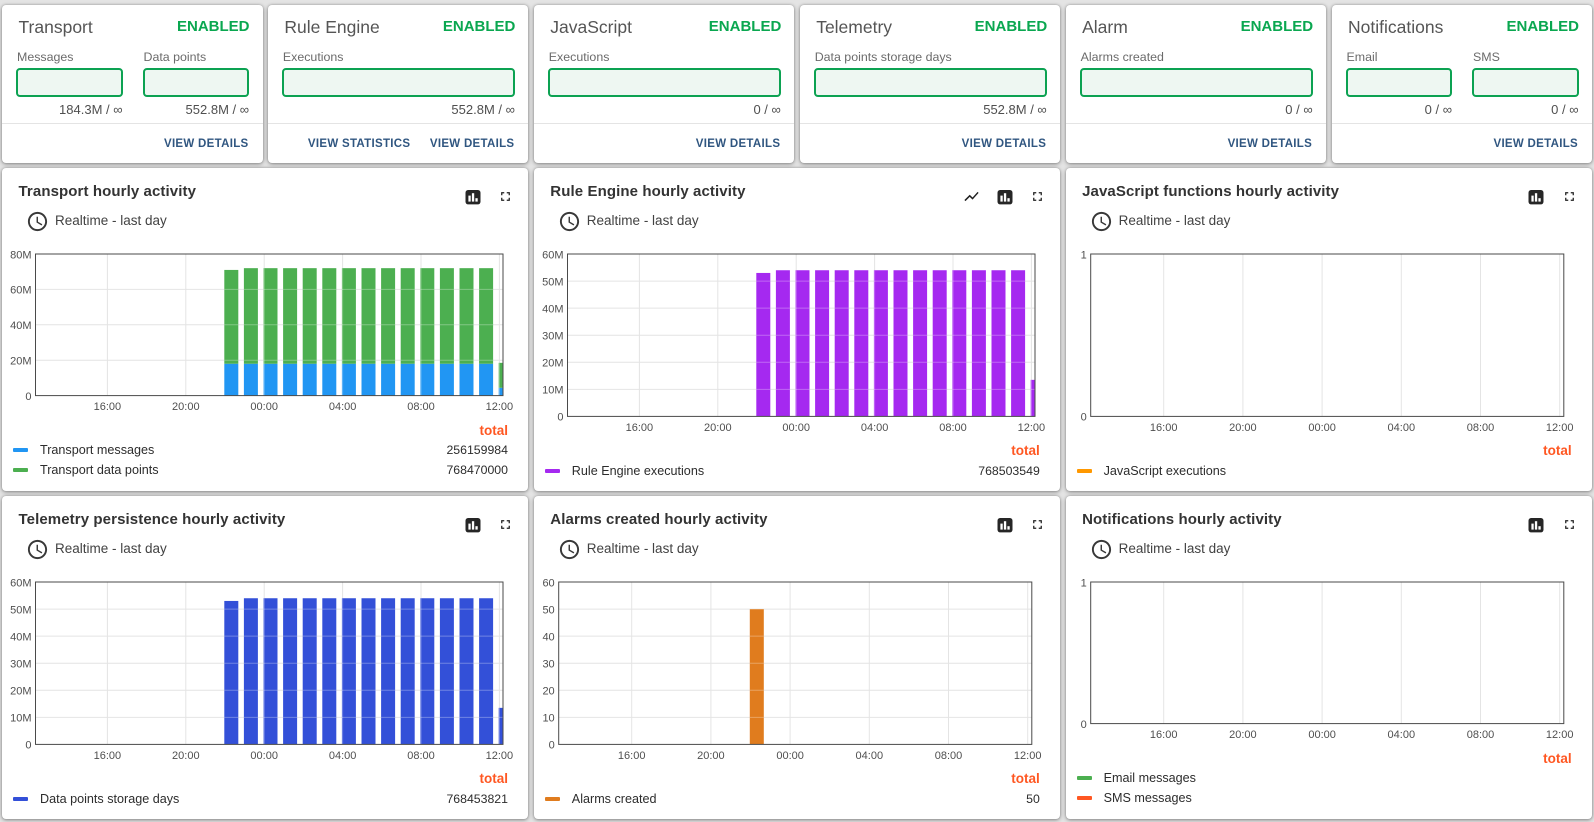  What do you see at coordinates (548, 583) in the screenshot?
I see `svg-text: 60` at bounding box center [548, 583].